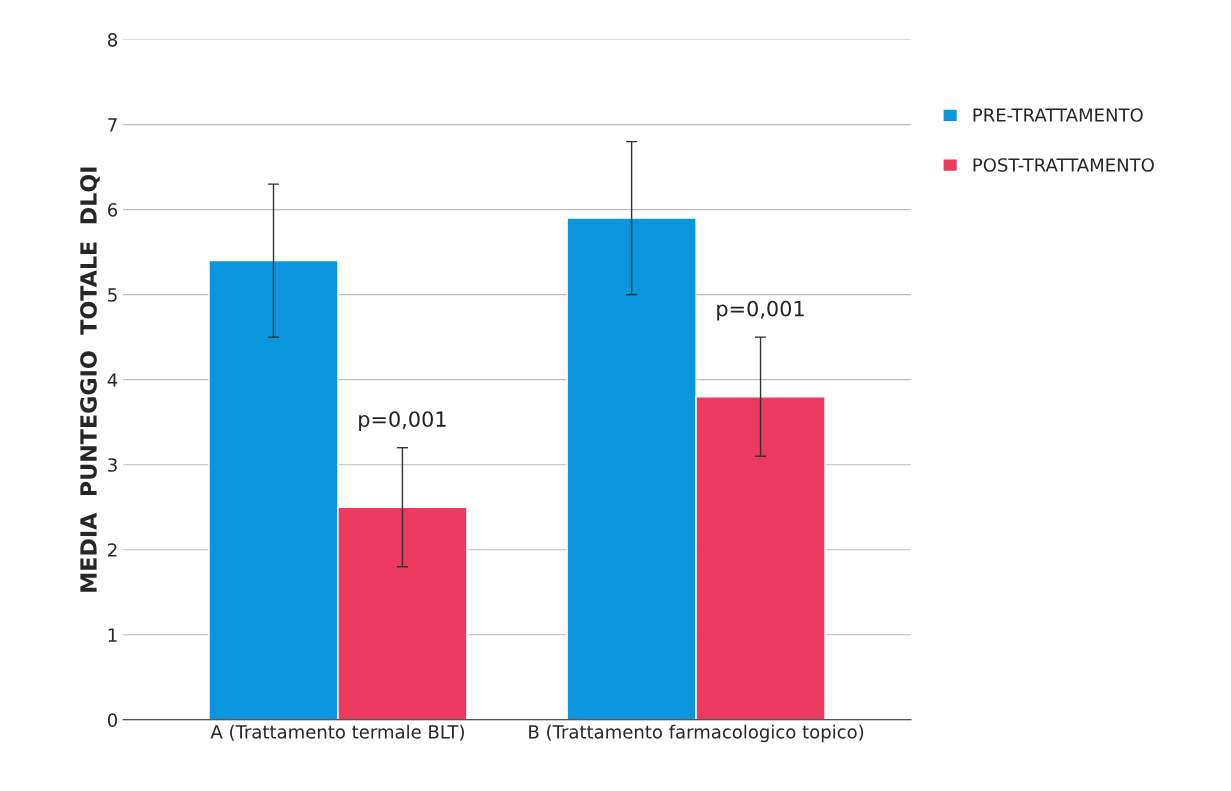 The image size is (1231, 791). What do you see at coordinates (337, 732) in the screenshot?
I see `x-tick-label: A (Trattamento termale BLT)` at bounding box center [337, 732].